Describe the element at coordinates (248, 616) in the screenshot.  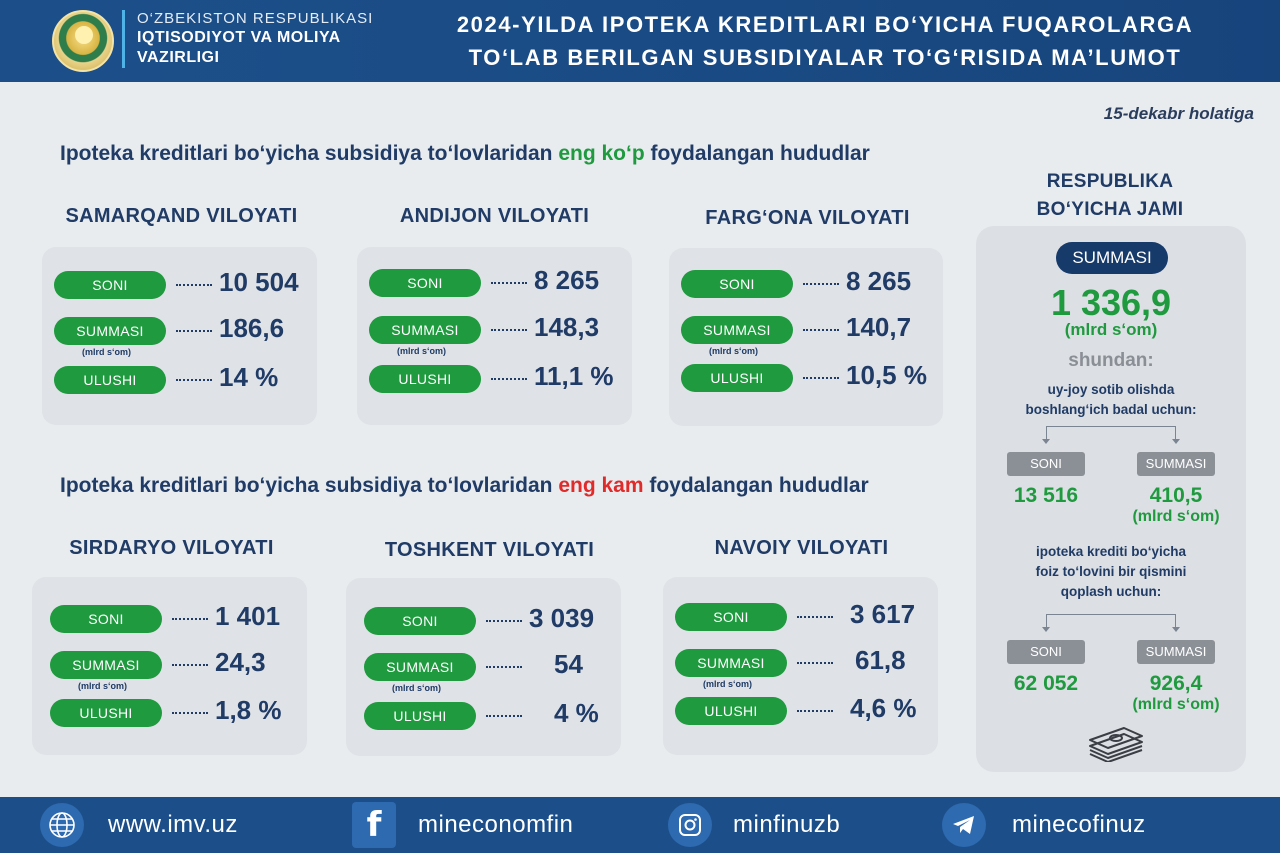
I see `soni-value: 1 401` at that location.